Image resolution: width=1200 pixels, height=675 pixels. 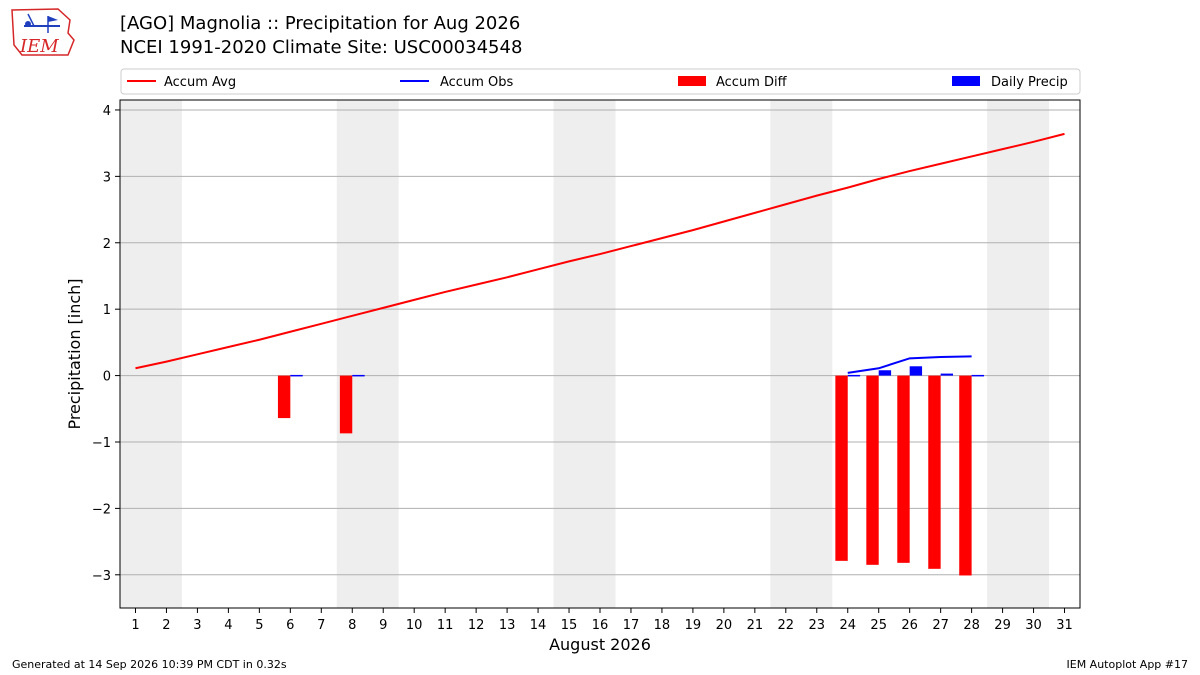 What do you see at coordinates (290, 625) in the screenshot?
I see `x-tick-label: 6` at bounding box center [290, 625].